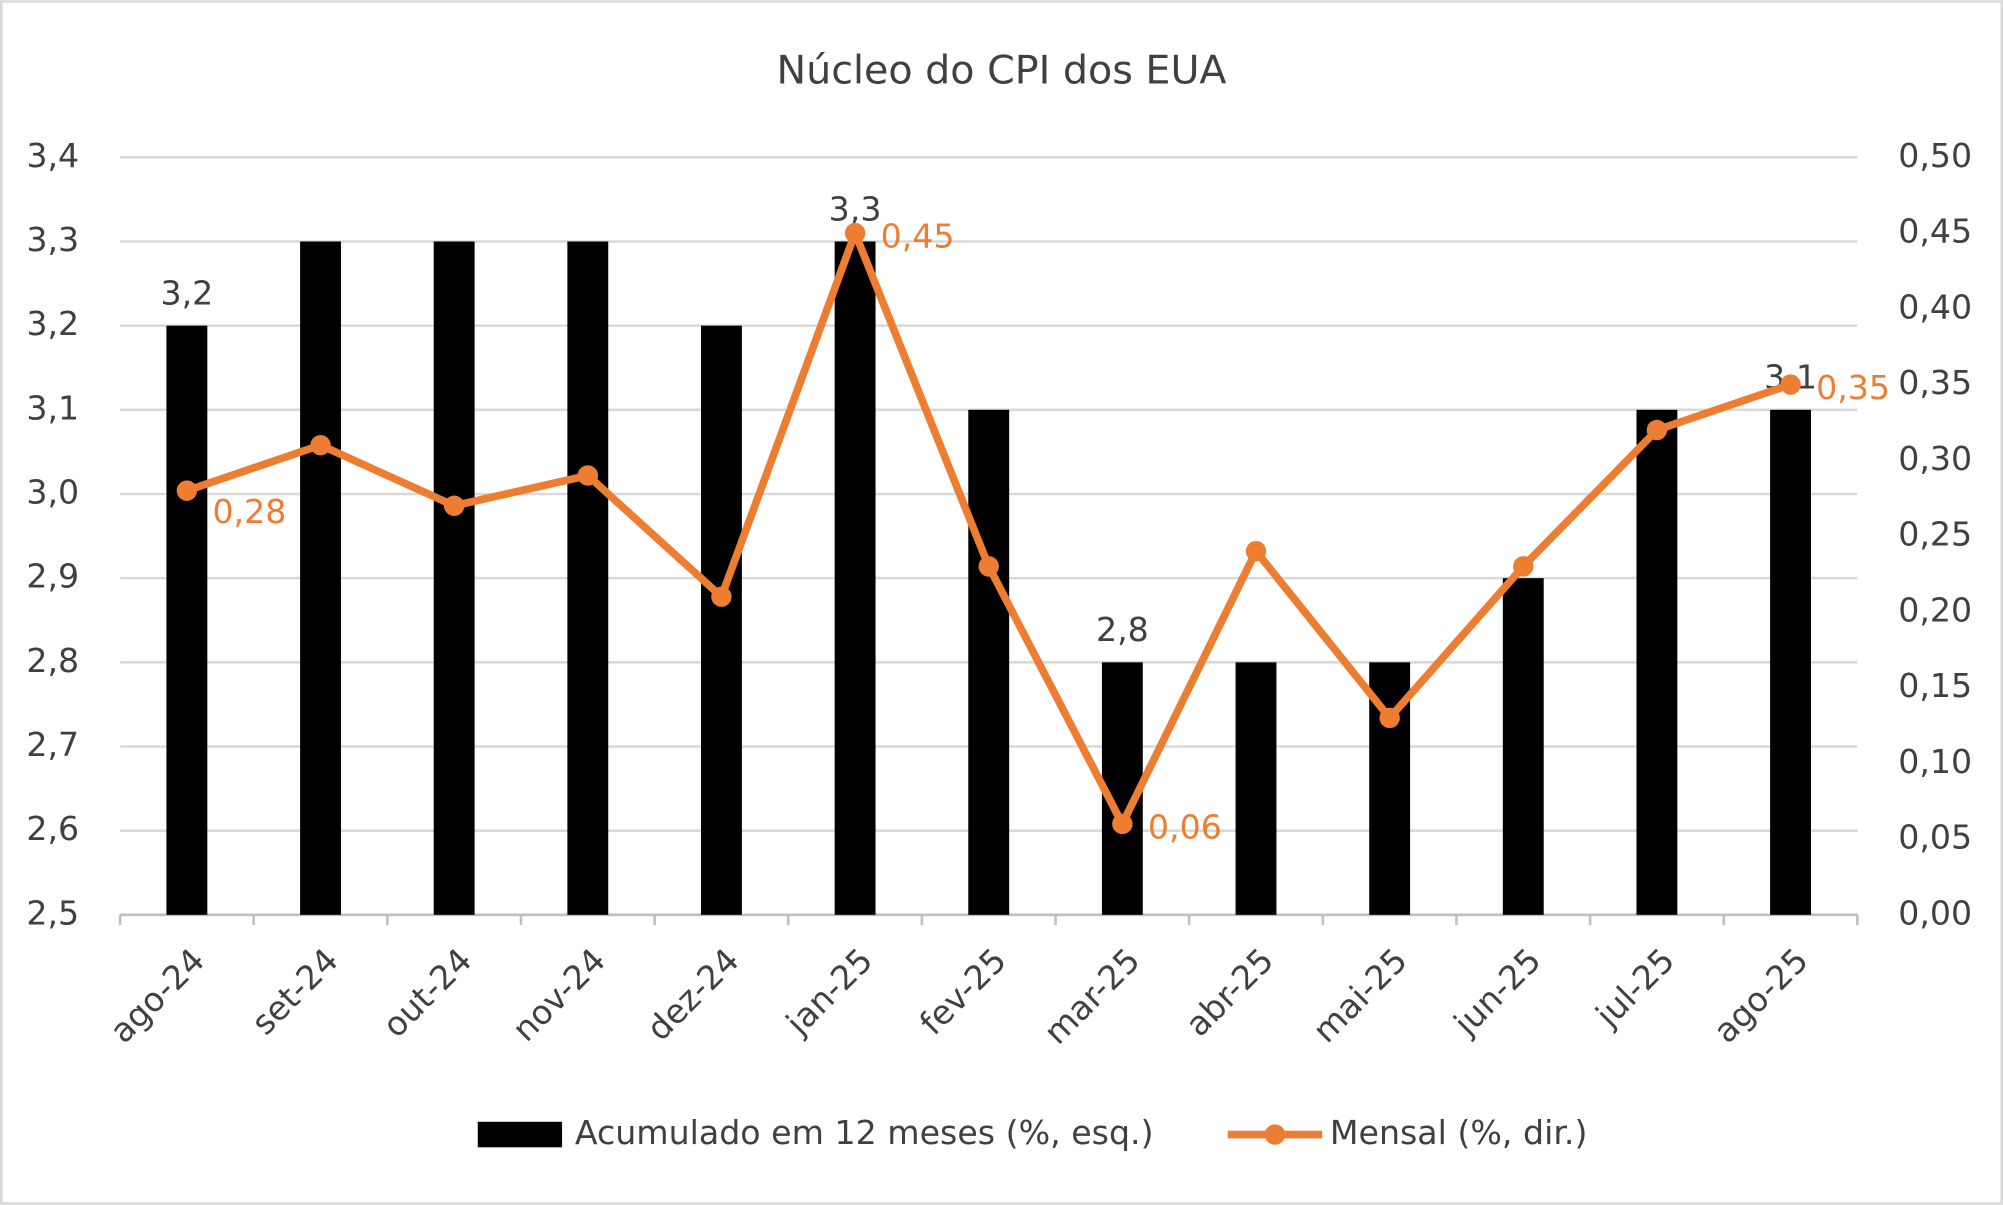 This screenshot has height=1205, width=2003. What do you see at coordinates (1935, 534) in the screenshot?
I see `y2-tick-label: 0,25` at bounding box center [1935, 534].